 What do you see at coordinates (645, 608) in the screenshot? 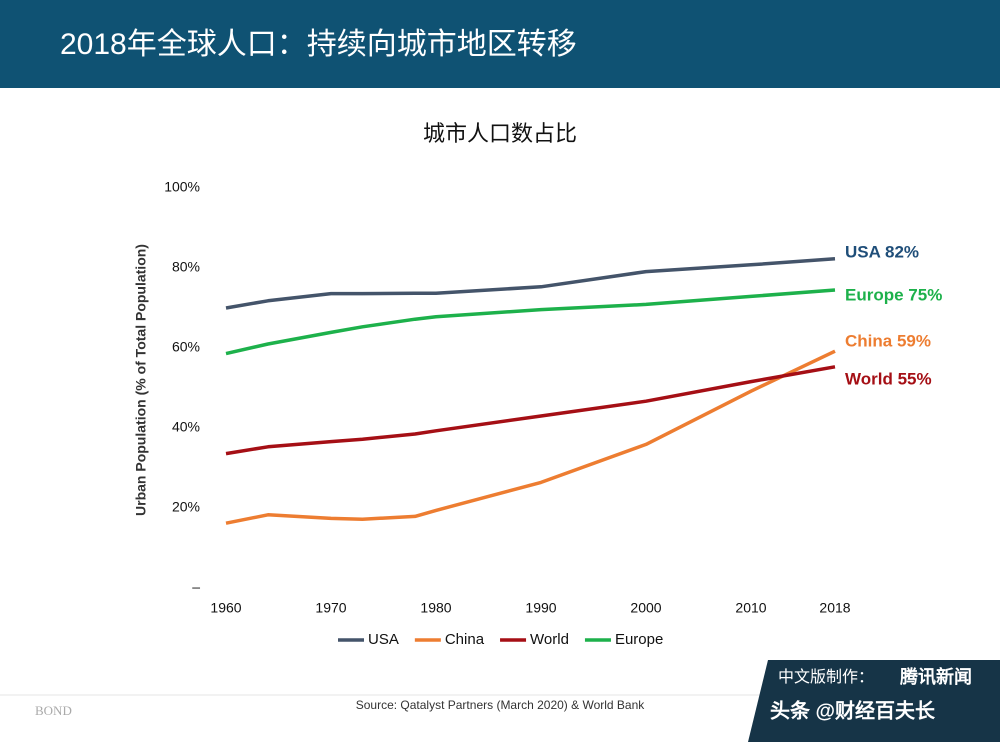
I see `x-tick-label: 2000` at bounding box center [645, 608].